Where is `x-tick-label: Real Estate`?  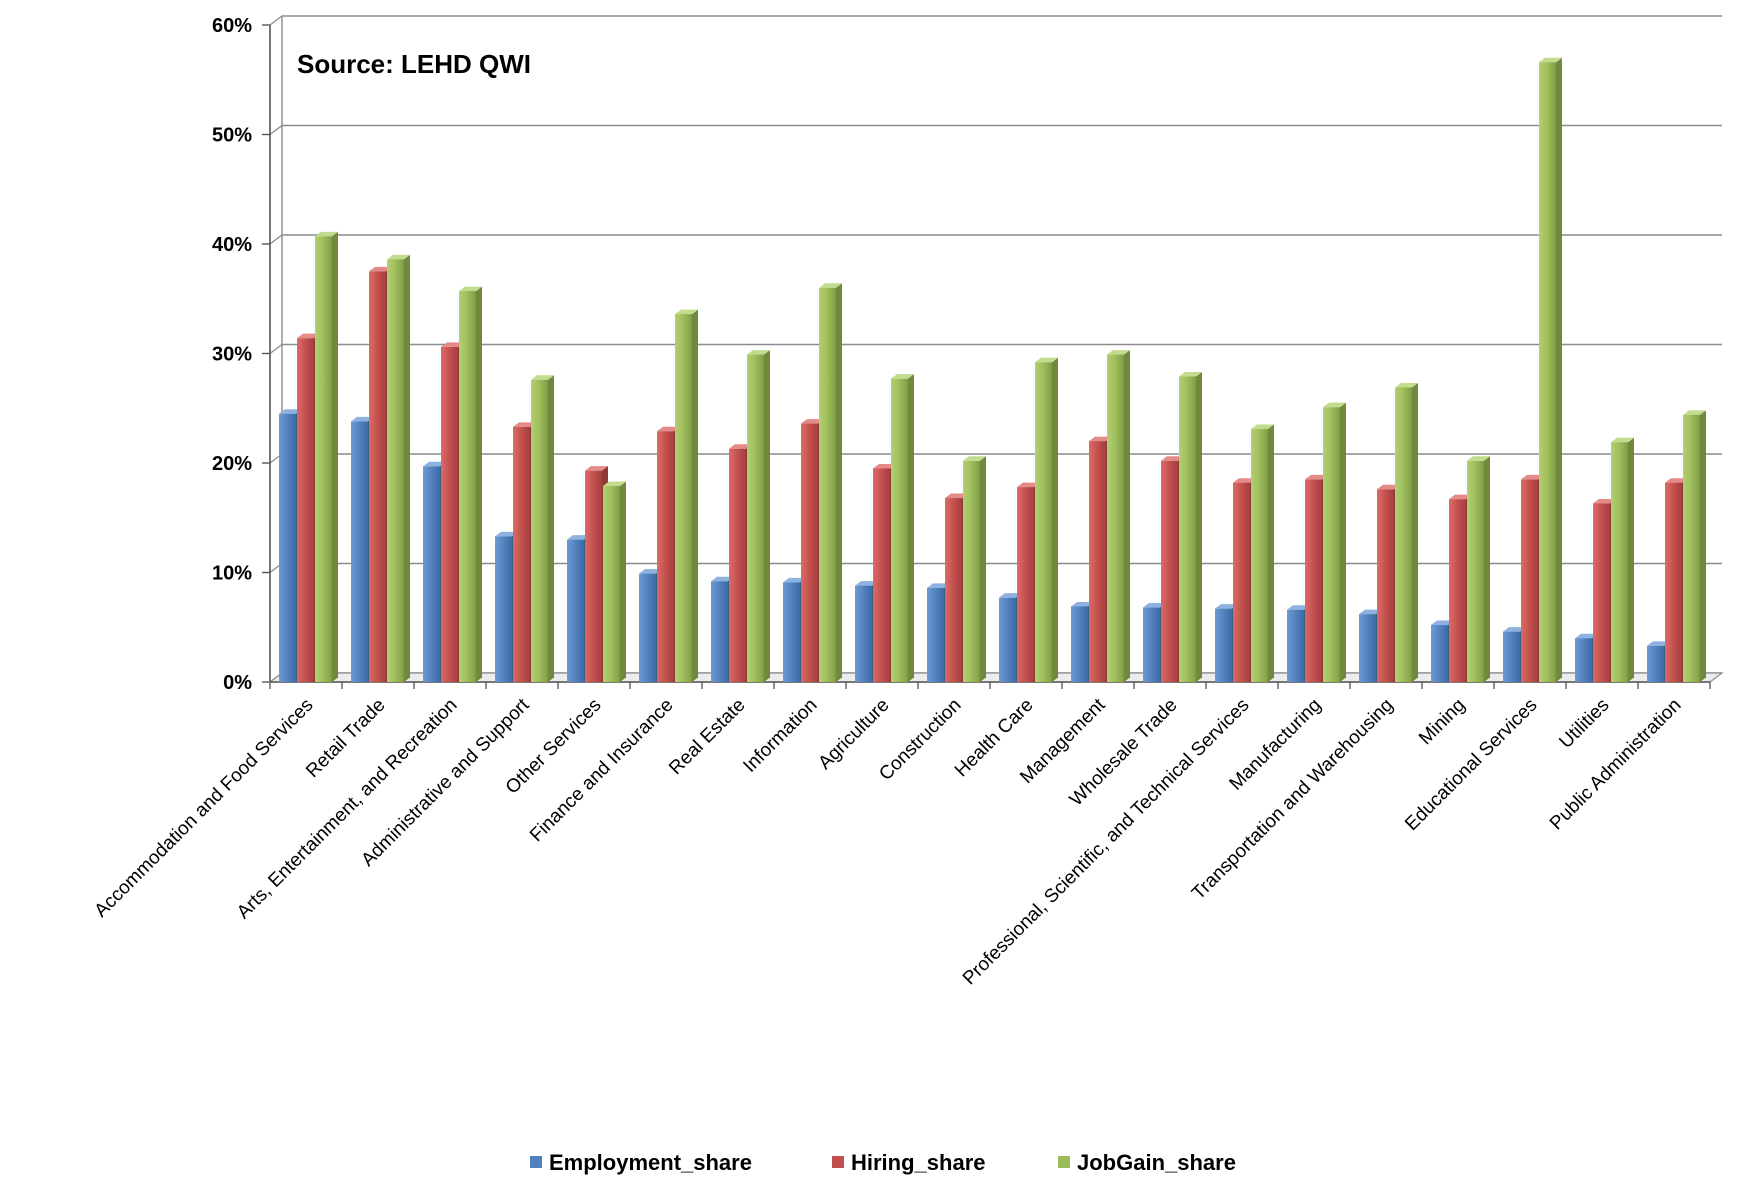 x-tick-label: Real Estate is located at coordinates (707, 737).